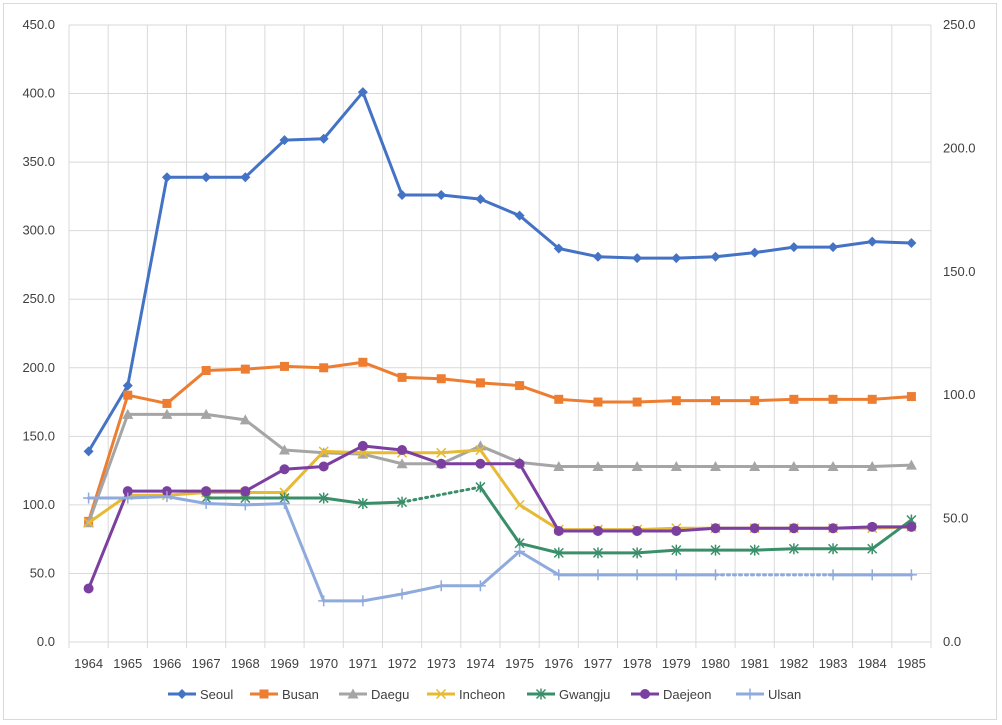 This screenshot has width=1002, height=725. I want to click on legend-label-gwangju: Gwangju, so click(584, 694).